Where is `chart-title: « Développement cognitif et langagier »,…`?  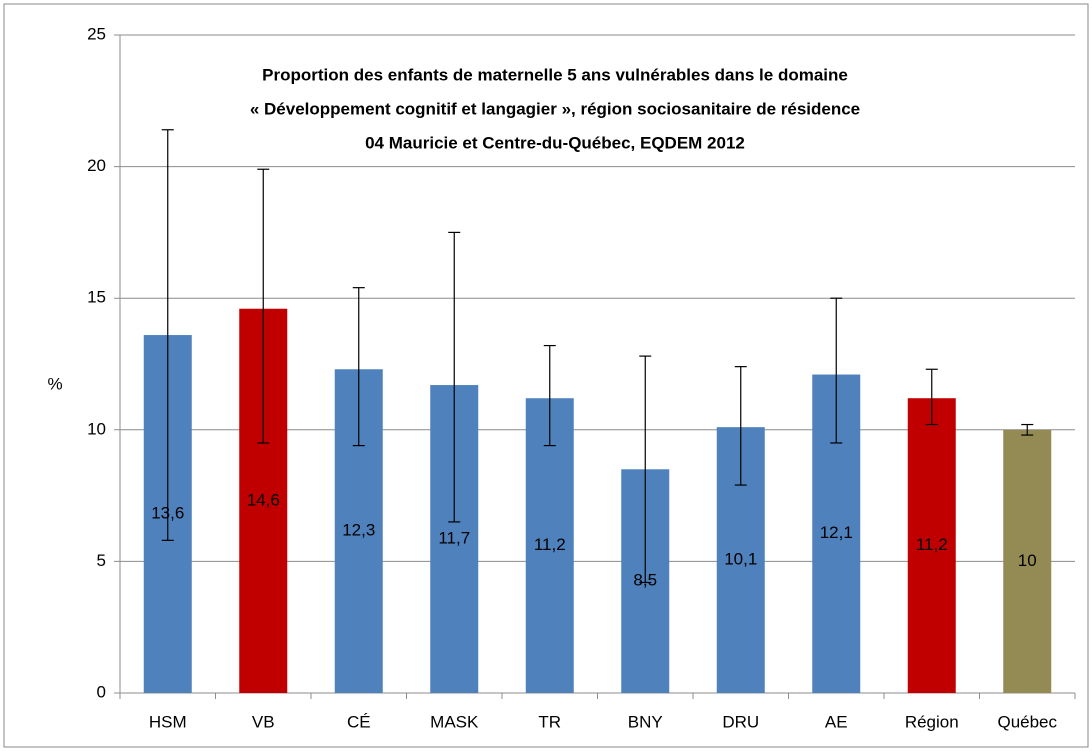
chart-title: « Développement cognitif et langagier »,… is located at coordinates (555, 108).